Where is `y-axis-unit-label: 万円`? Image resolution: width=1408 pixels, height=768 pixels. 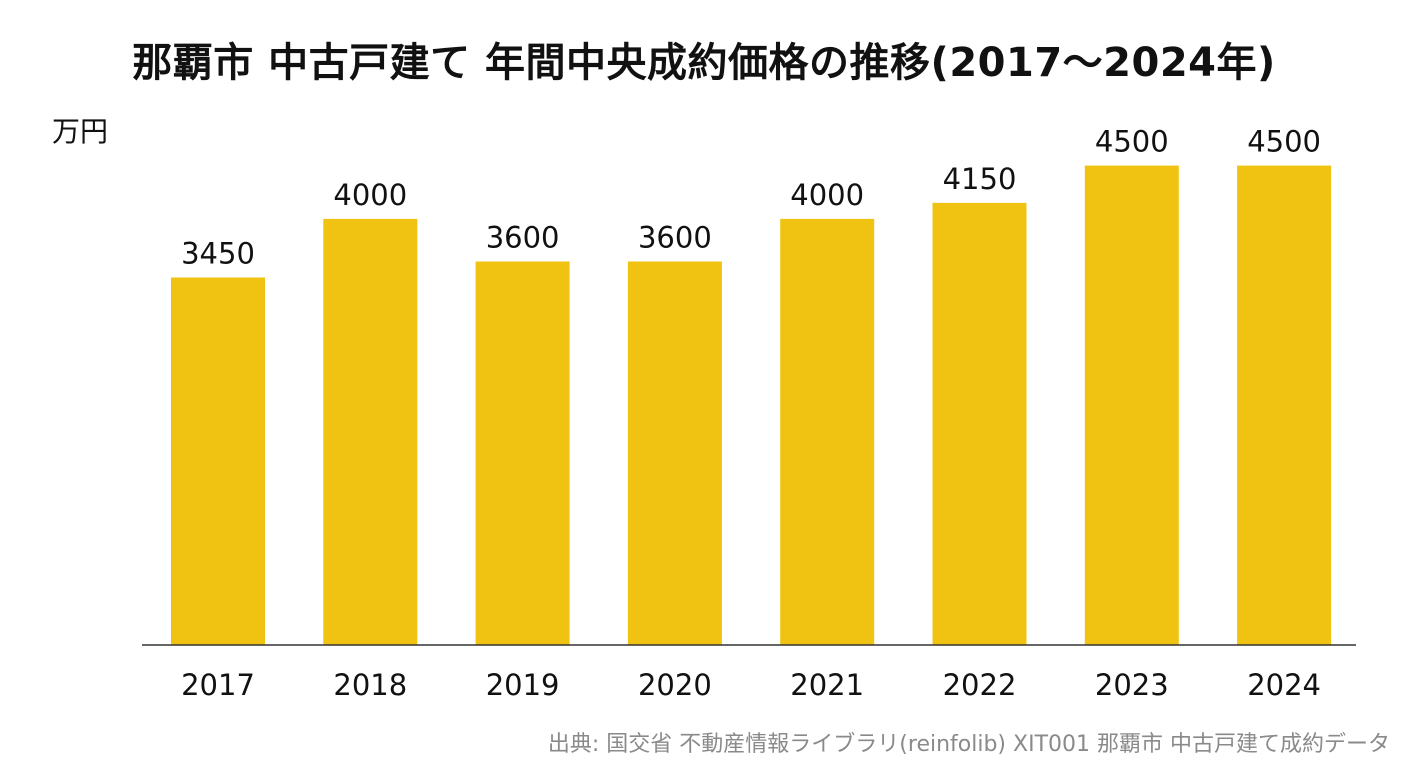
y-axis-unit-label: 万円 is located at coordinates (80, 131).